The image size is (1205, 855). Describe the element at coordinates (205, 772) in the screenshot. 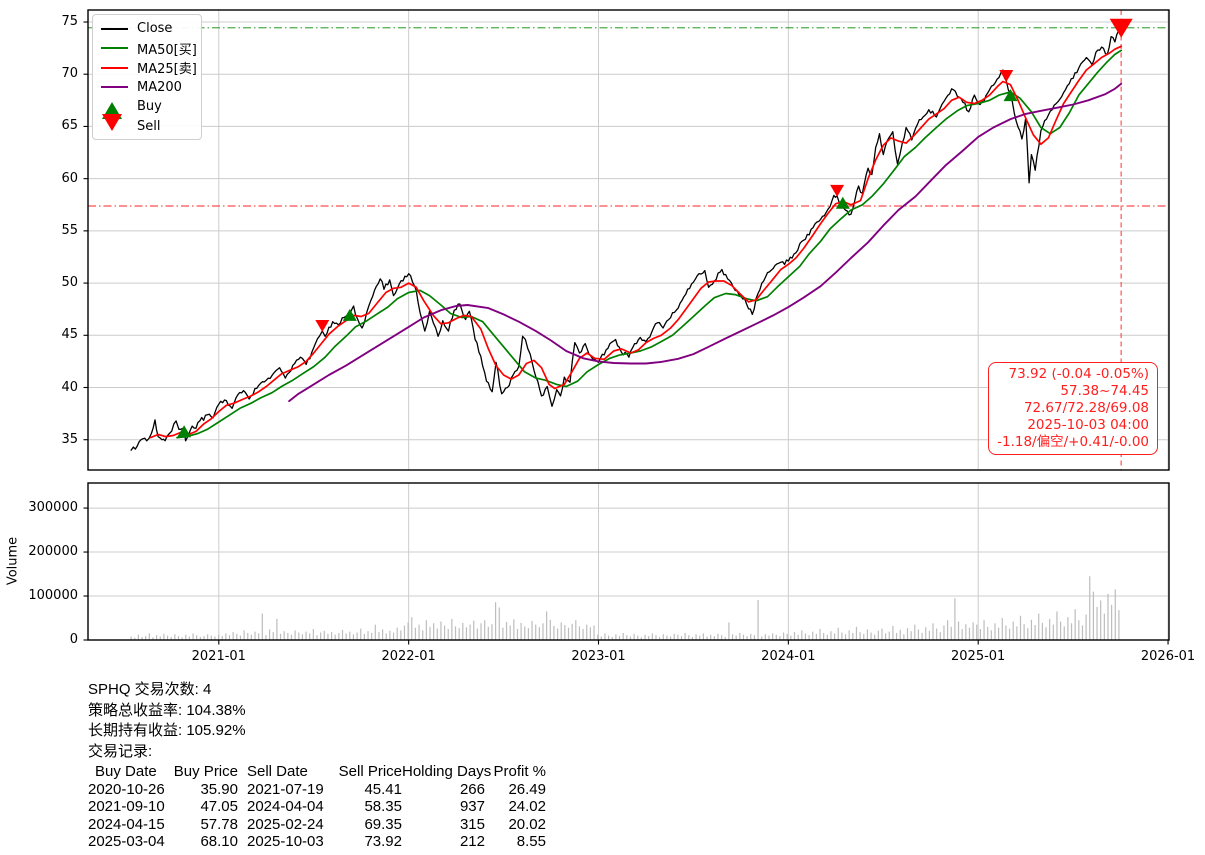

I see `col-header: Buy Price` at that location.